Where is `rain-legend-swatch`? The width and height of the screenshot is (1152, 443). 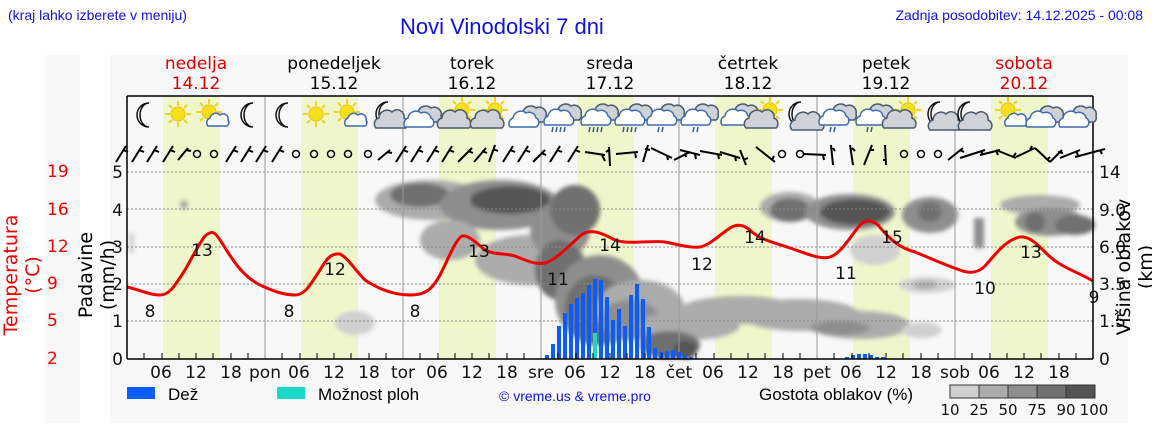 rain-legend-swatch is located at coordinates (141, 393).